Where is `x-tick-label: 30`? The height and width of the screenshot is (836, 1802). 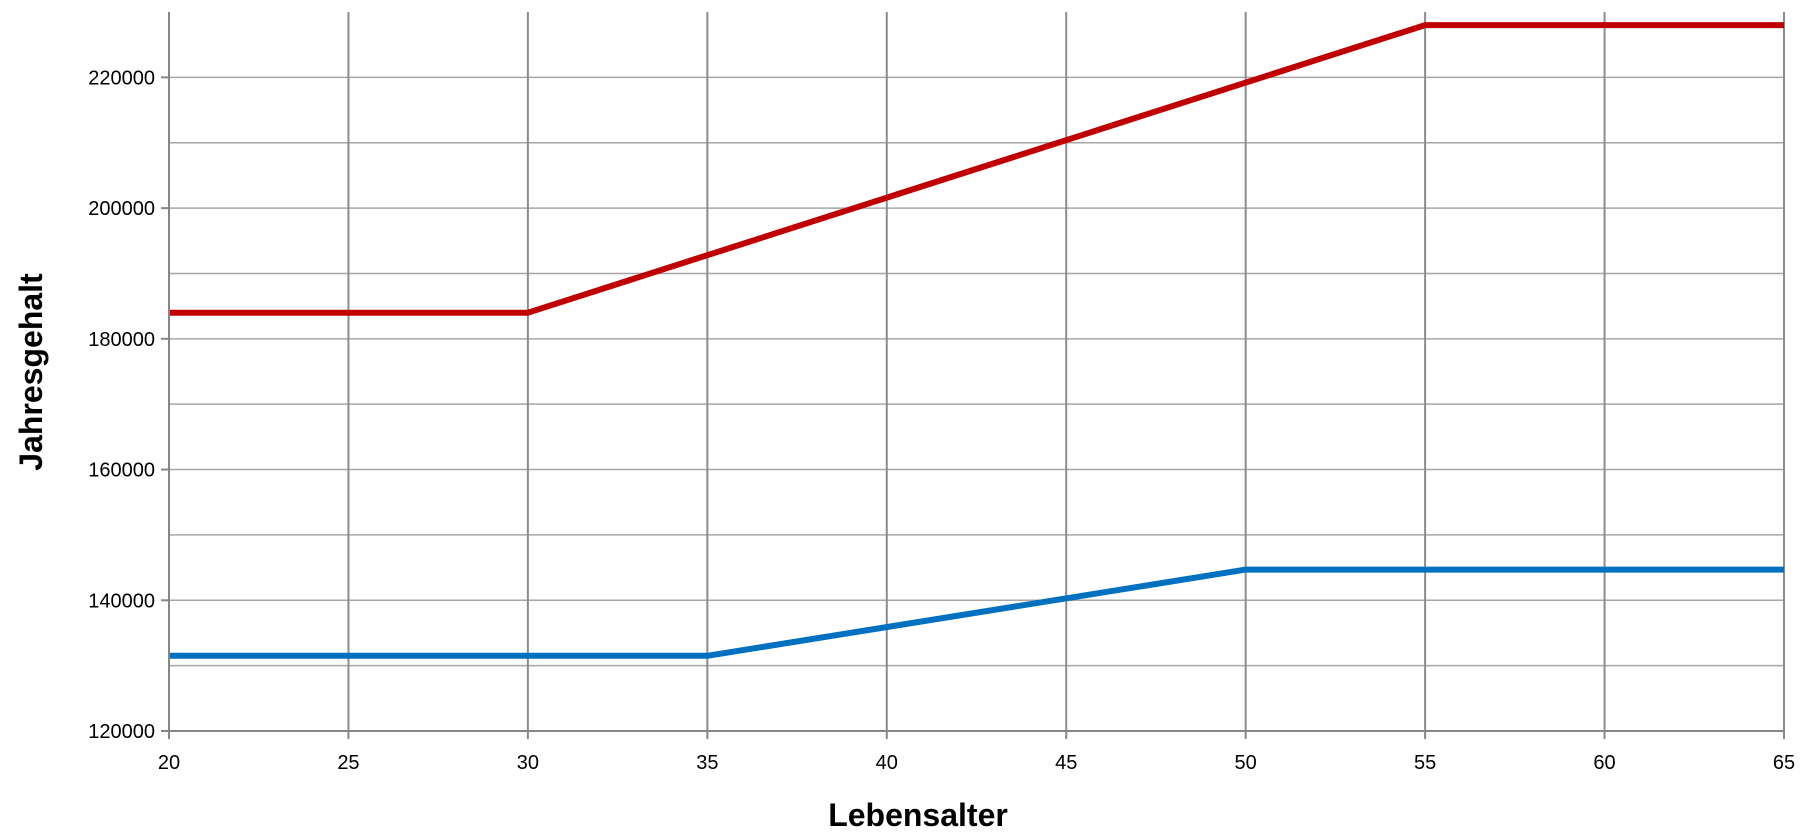
x-tick-label: 30 is located at coordinates (528, 763).